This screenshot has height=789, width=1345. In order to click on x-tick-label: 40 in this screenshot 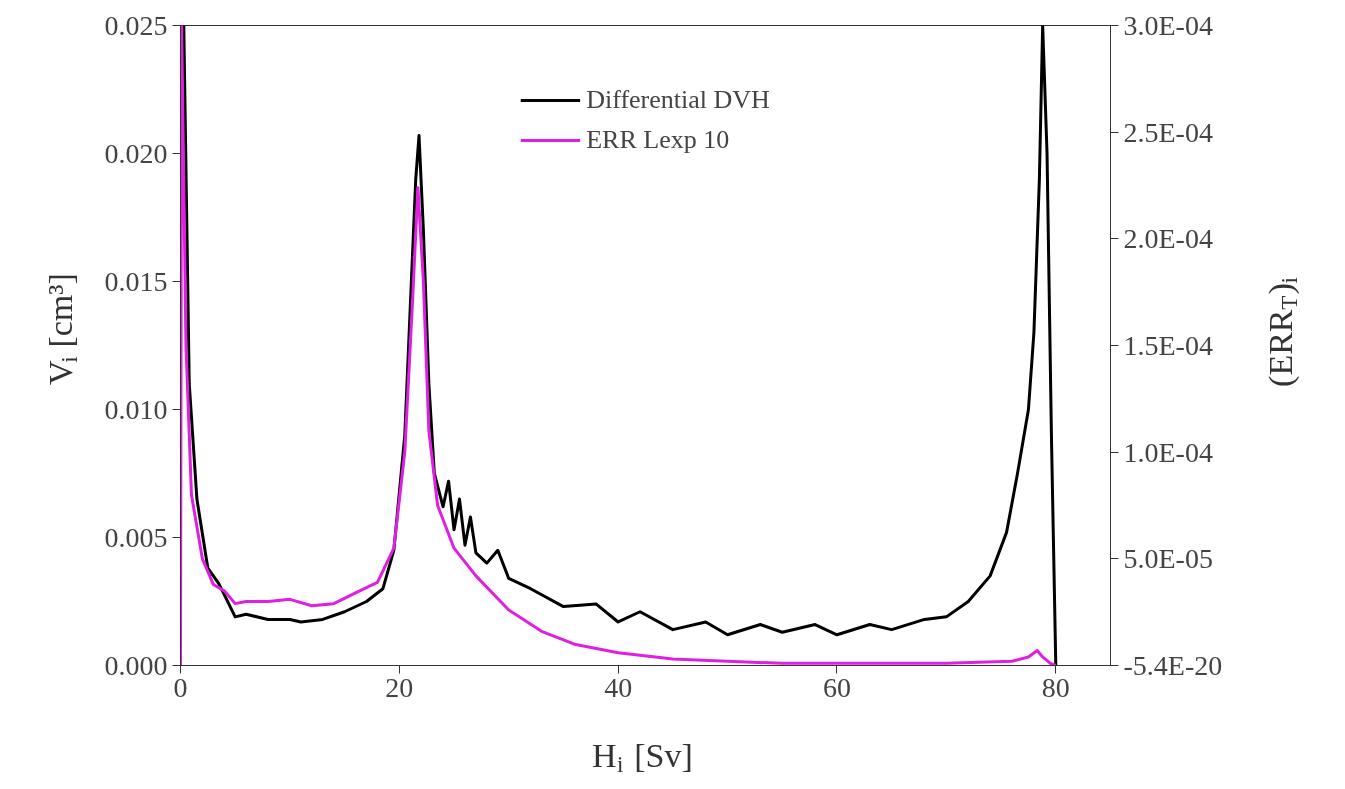, I will do `click(618, 687)`.